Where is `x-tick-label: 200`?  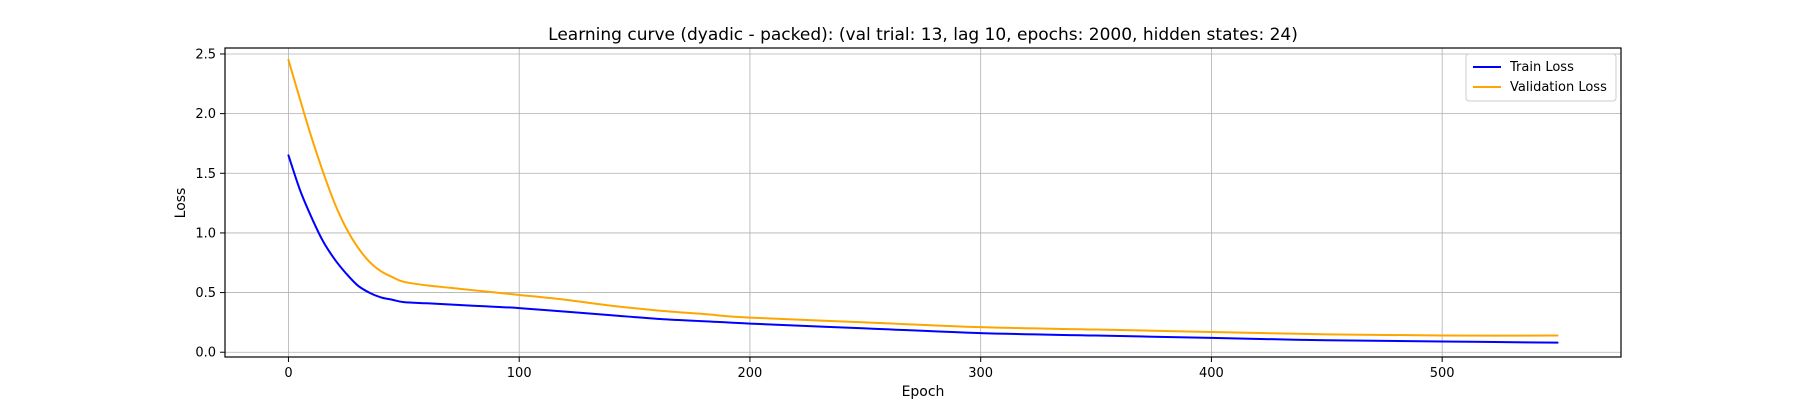 x-tick-label: 200 is located at coordinates (750, 373).